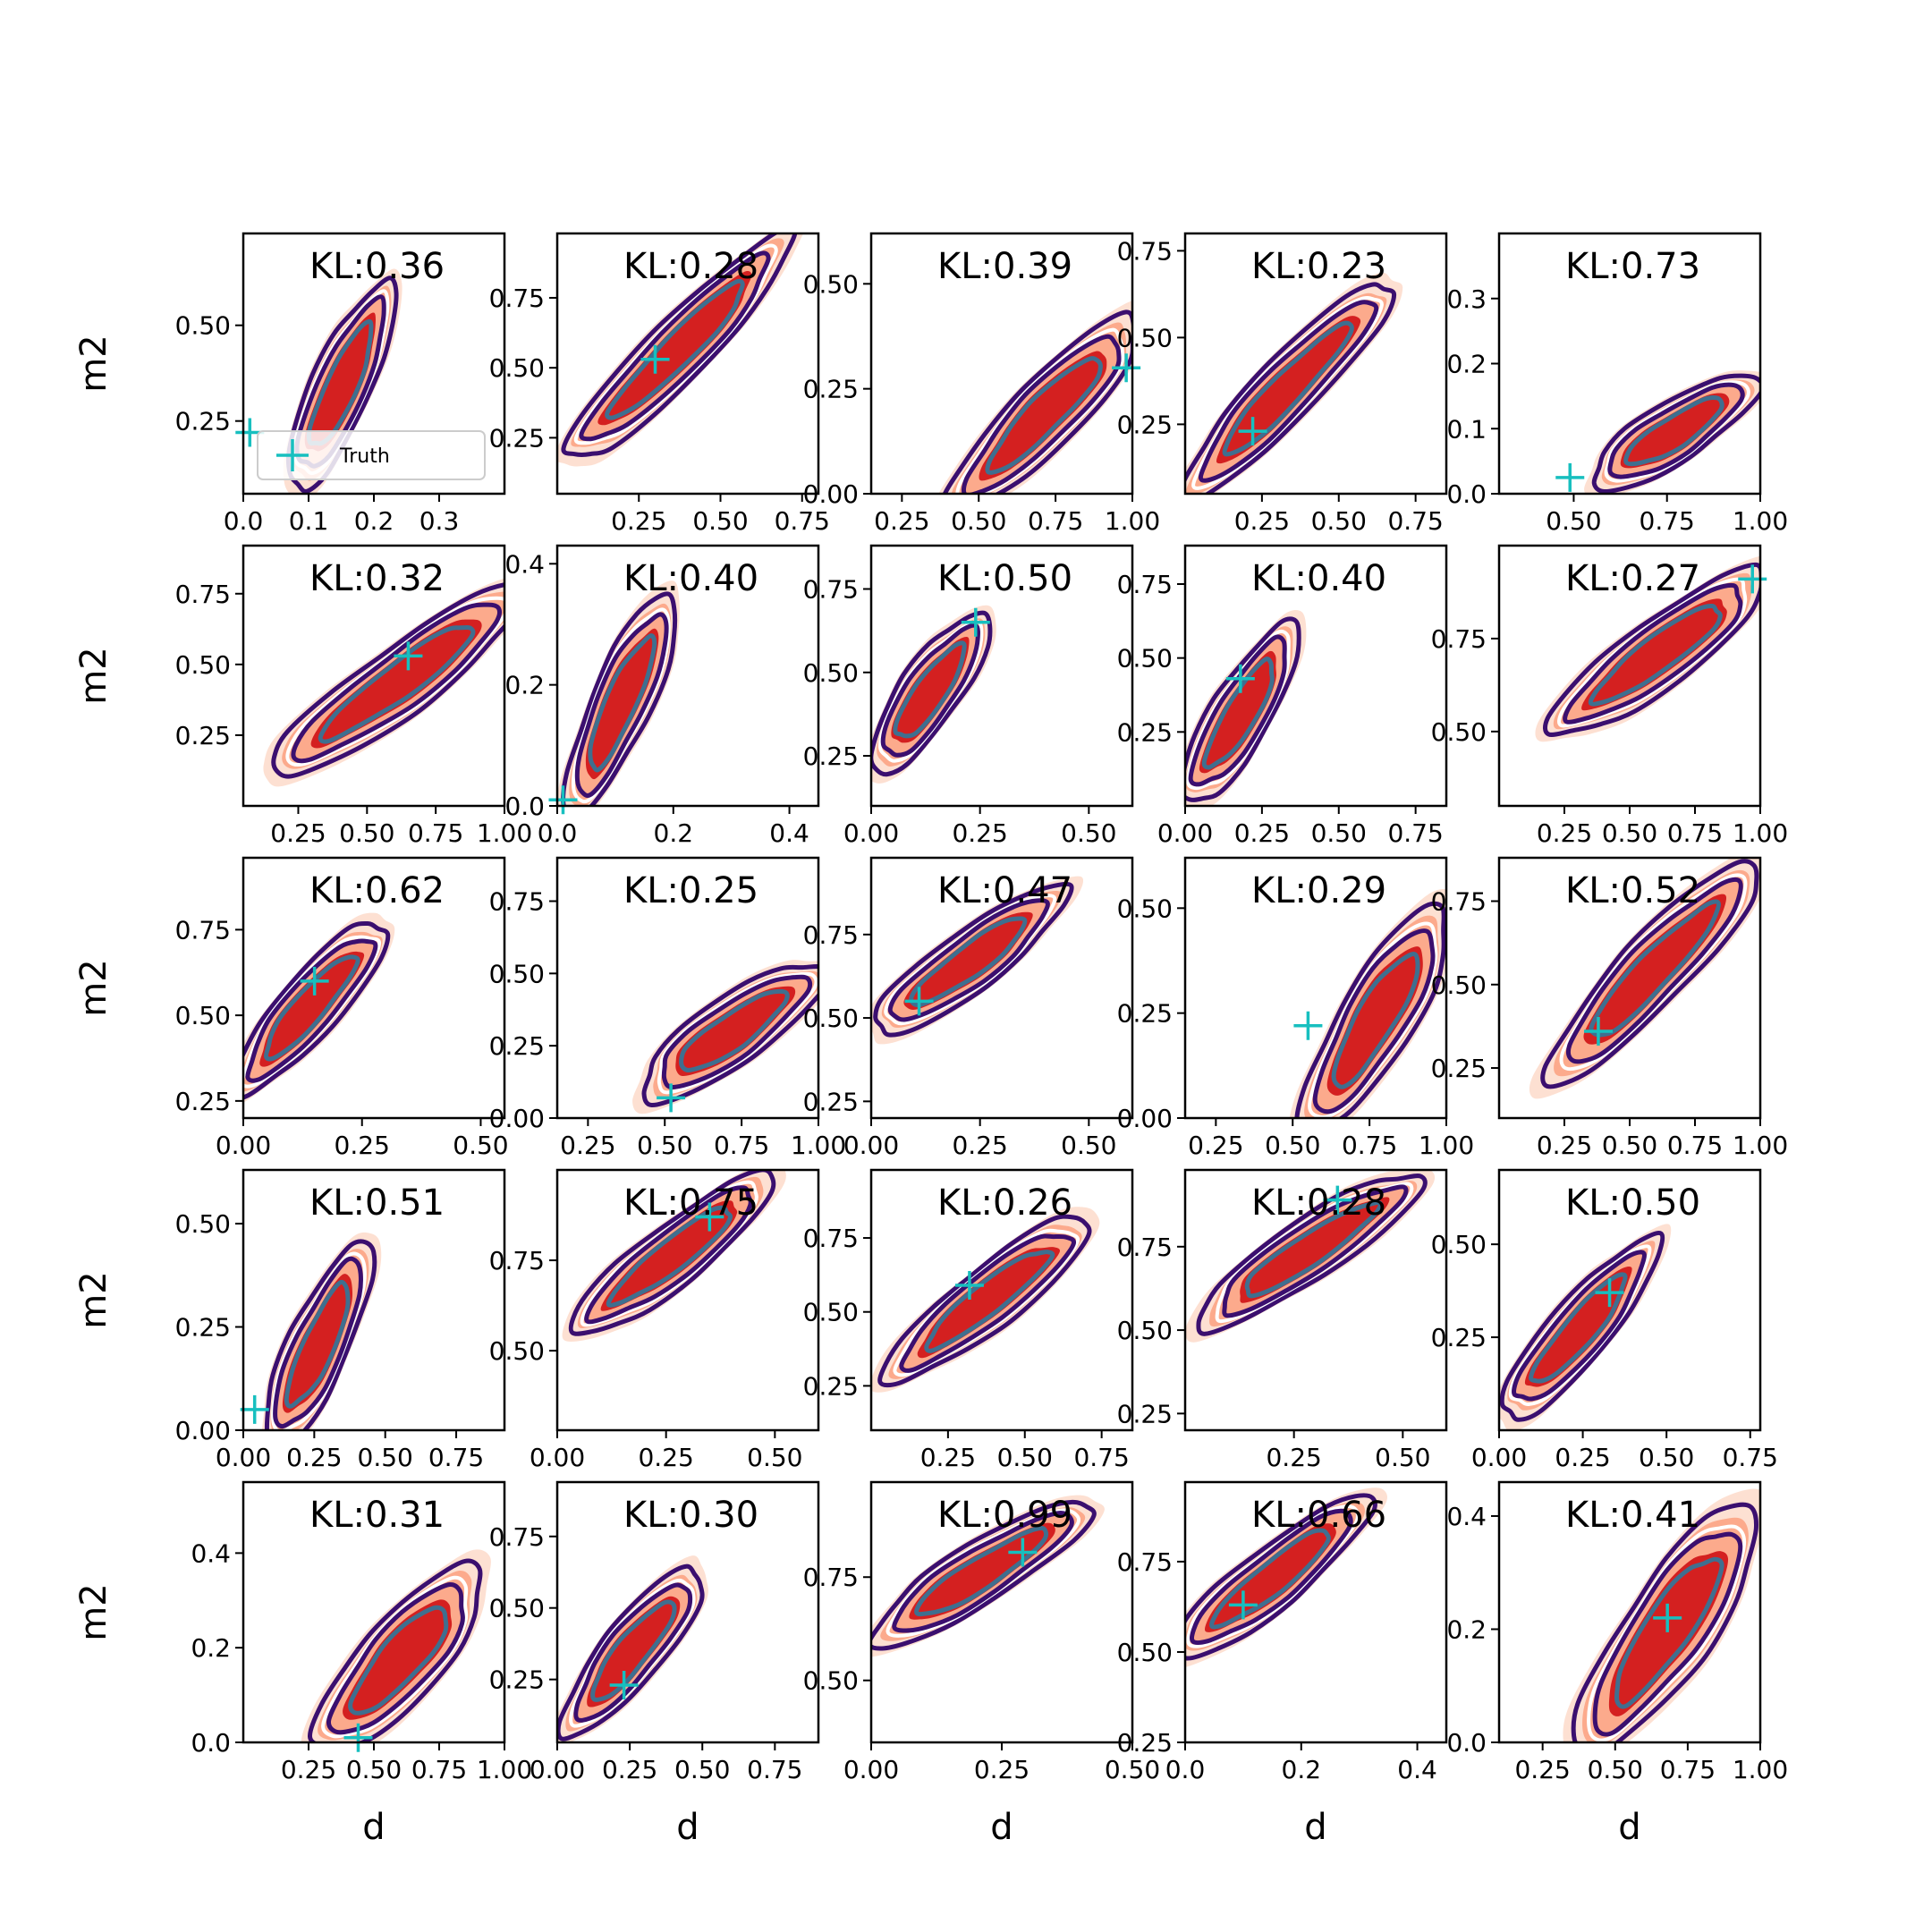  I want to click on panel-12: 0.25 0.50 0.75 1.00 0.00 0.25 0.50 0.75 KL:0.25, so click(667, 1008).